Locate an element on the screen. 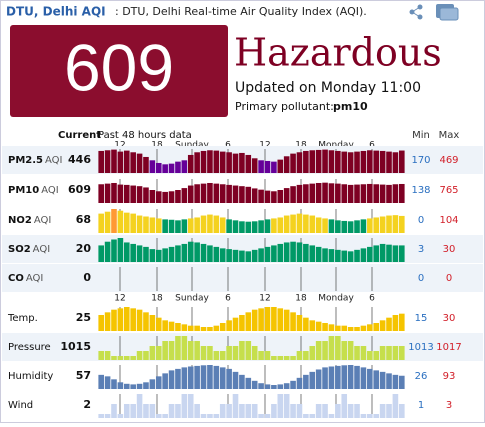 The width and height of the screenshot is (485, 427). current-value: 57 is located at coordinates (83, 375).